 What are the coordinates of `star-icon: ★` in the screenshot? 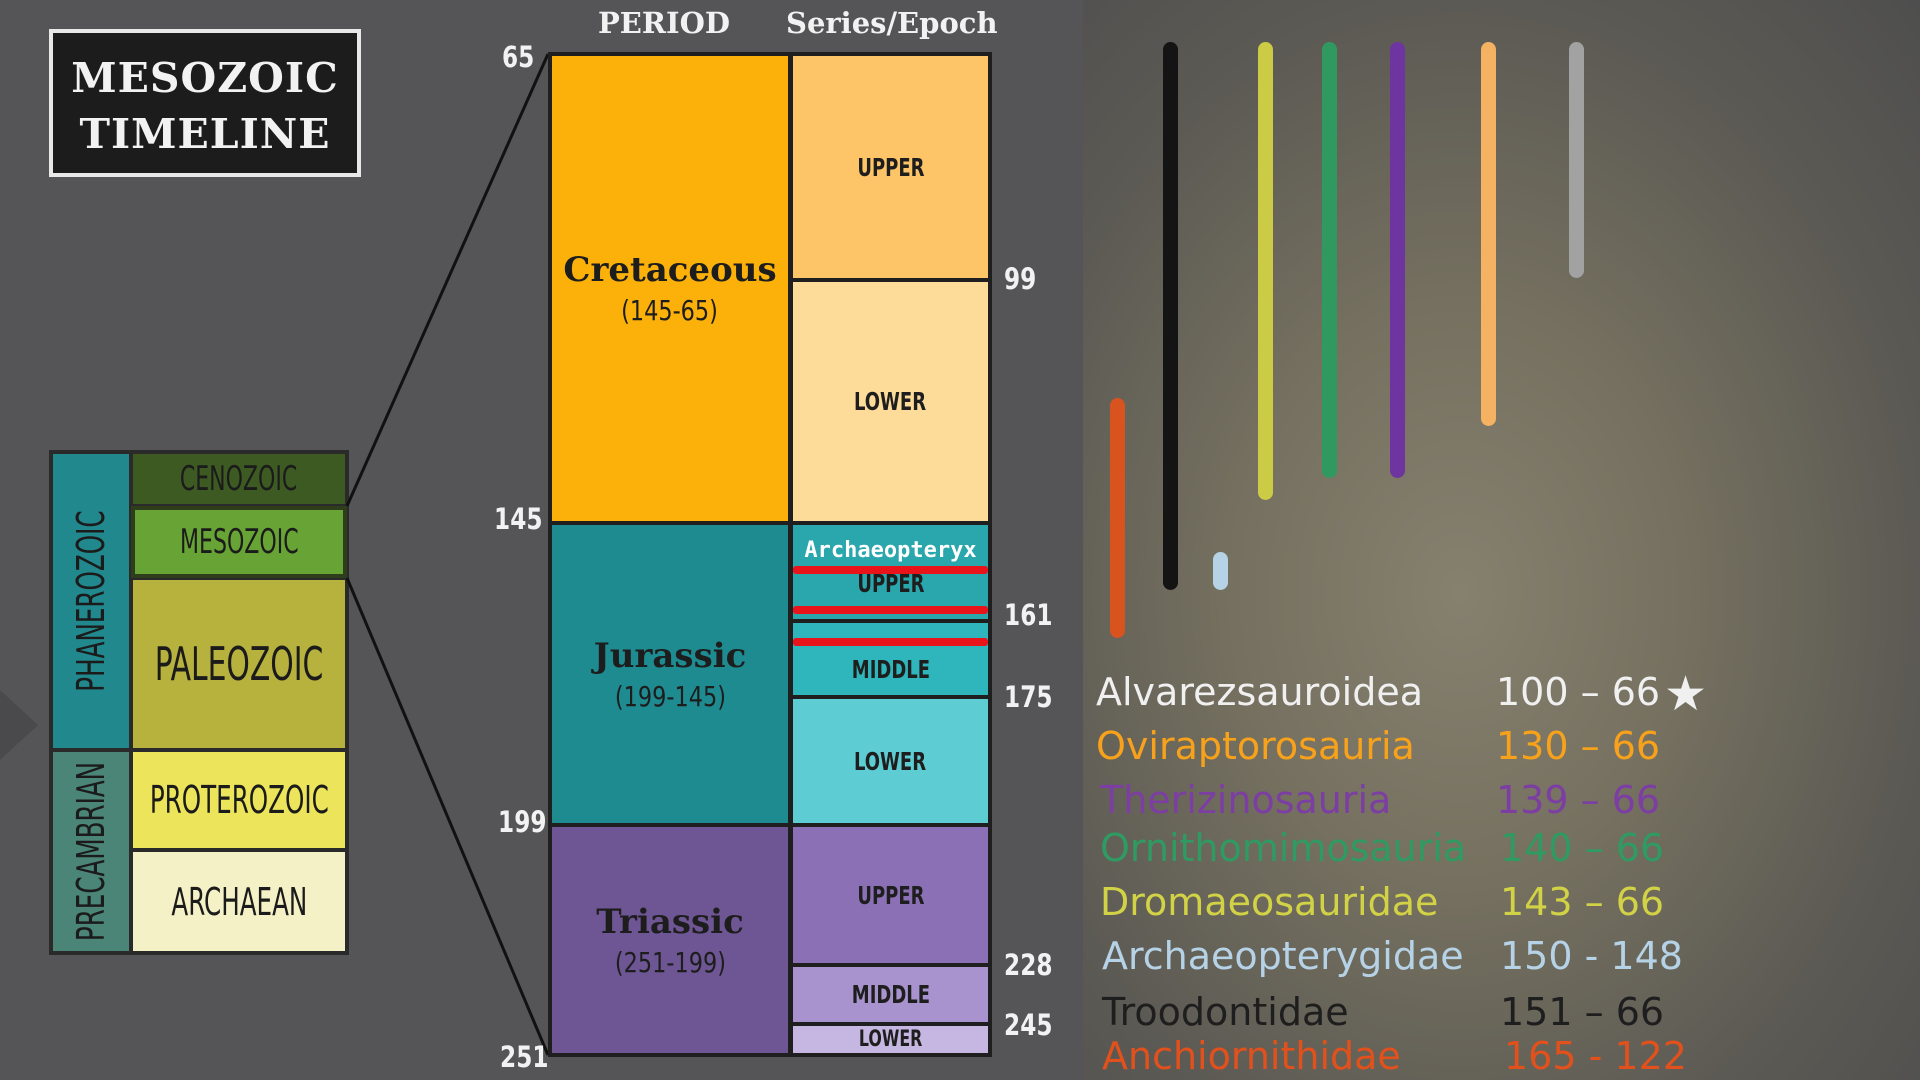 It's located at (1686, 694).